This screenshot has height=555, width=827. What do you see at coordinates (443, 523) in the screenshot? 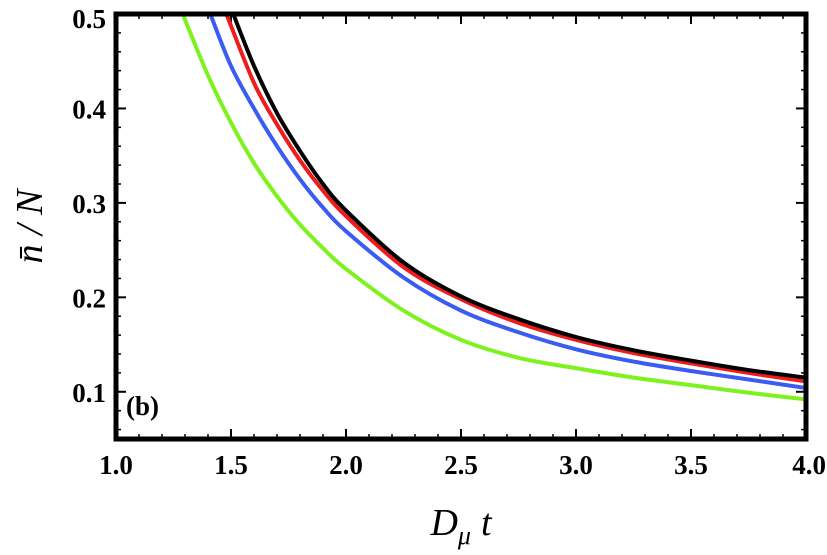
I see `x-axis-label-main: D` at bounding box center [443, 523].